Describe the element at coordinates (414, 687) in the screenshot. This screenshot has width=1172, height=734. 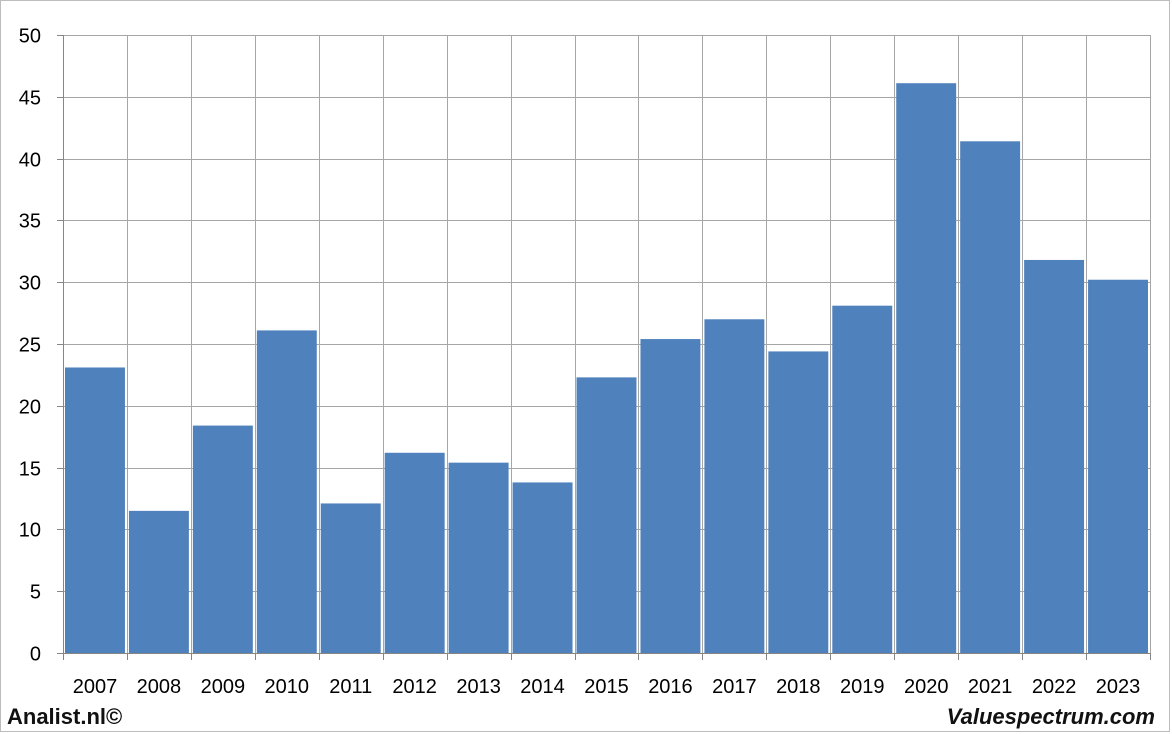
I see `x-tick-label: 2012` at that location.